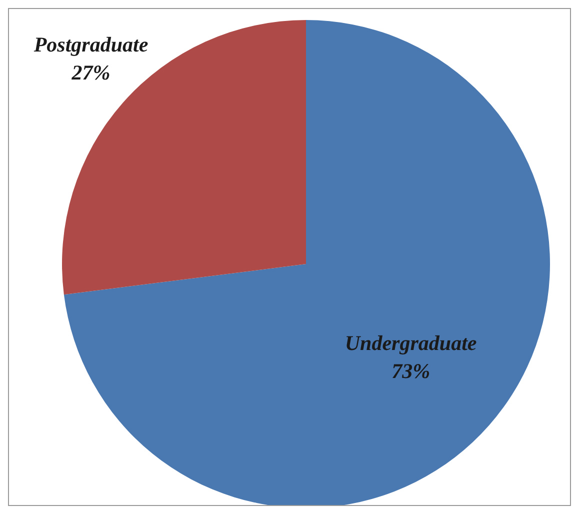 The width and height of the screenshot is (579, 514). What do you see at coordinates (411, 370) in the screenshot?
I see `data-label: 73%` at bounding box center [411, 370].